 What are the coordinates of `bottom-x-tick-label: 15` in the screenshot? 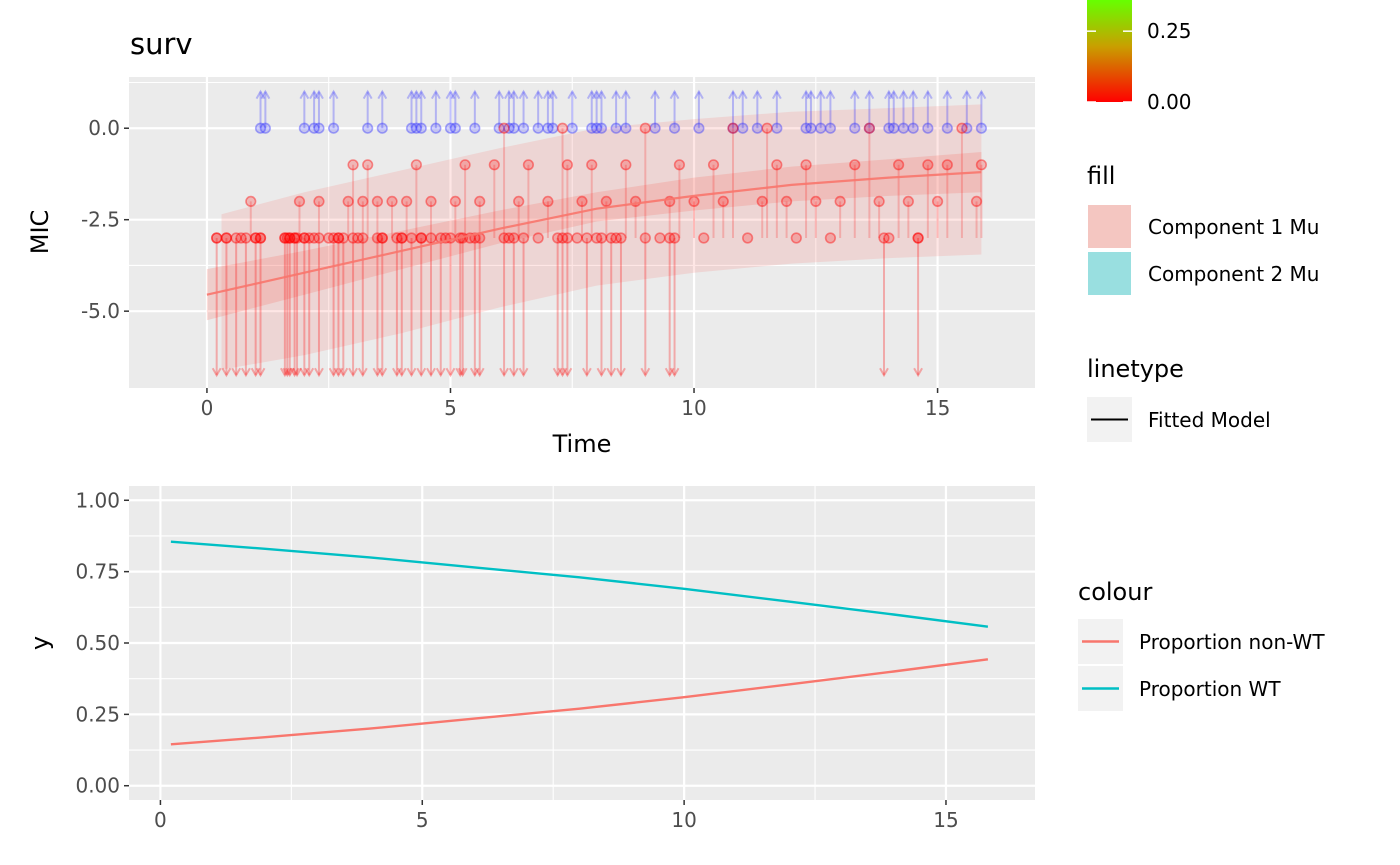 It's located at (945, 820).